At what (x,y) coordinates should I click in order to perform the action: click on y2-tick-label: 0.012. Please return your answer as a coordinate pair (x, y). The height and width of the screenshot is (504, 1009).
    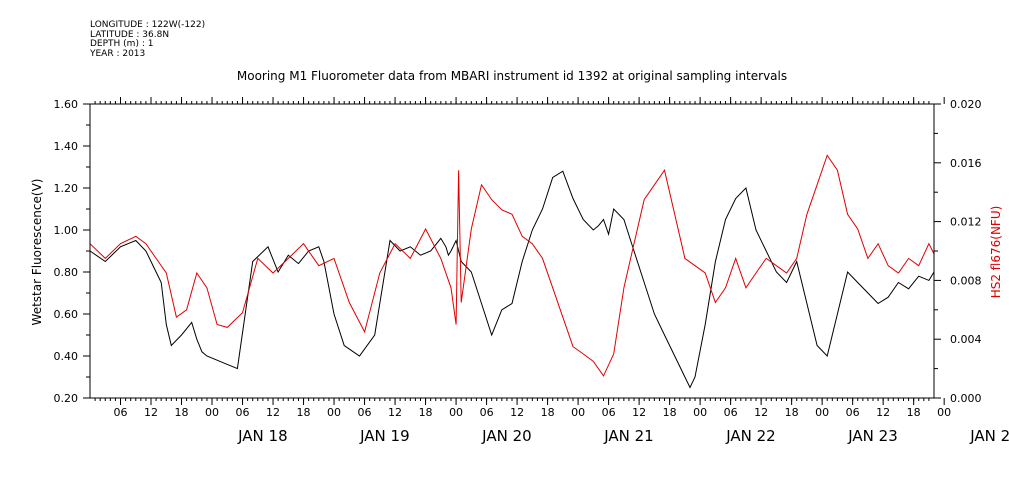
    Looking at the image, I should click on (966, 222).